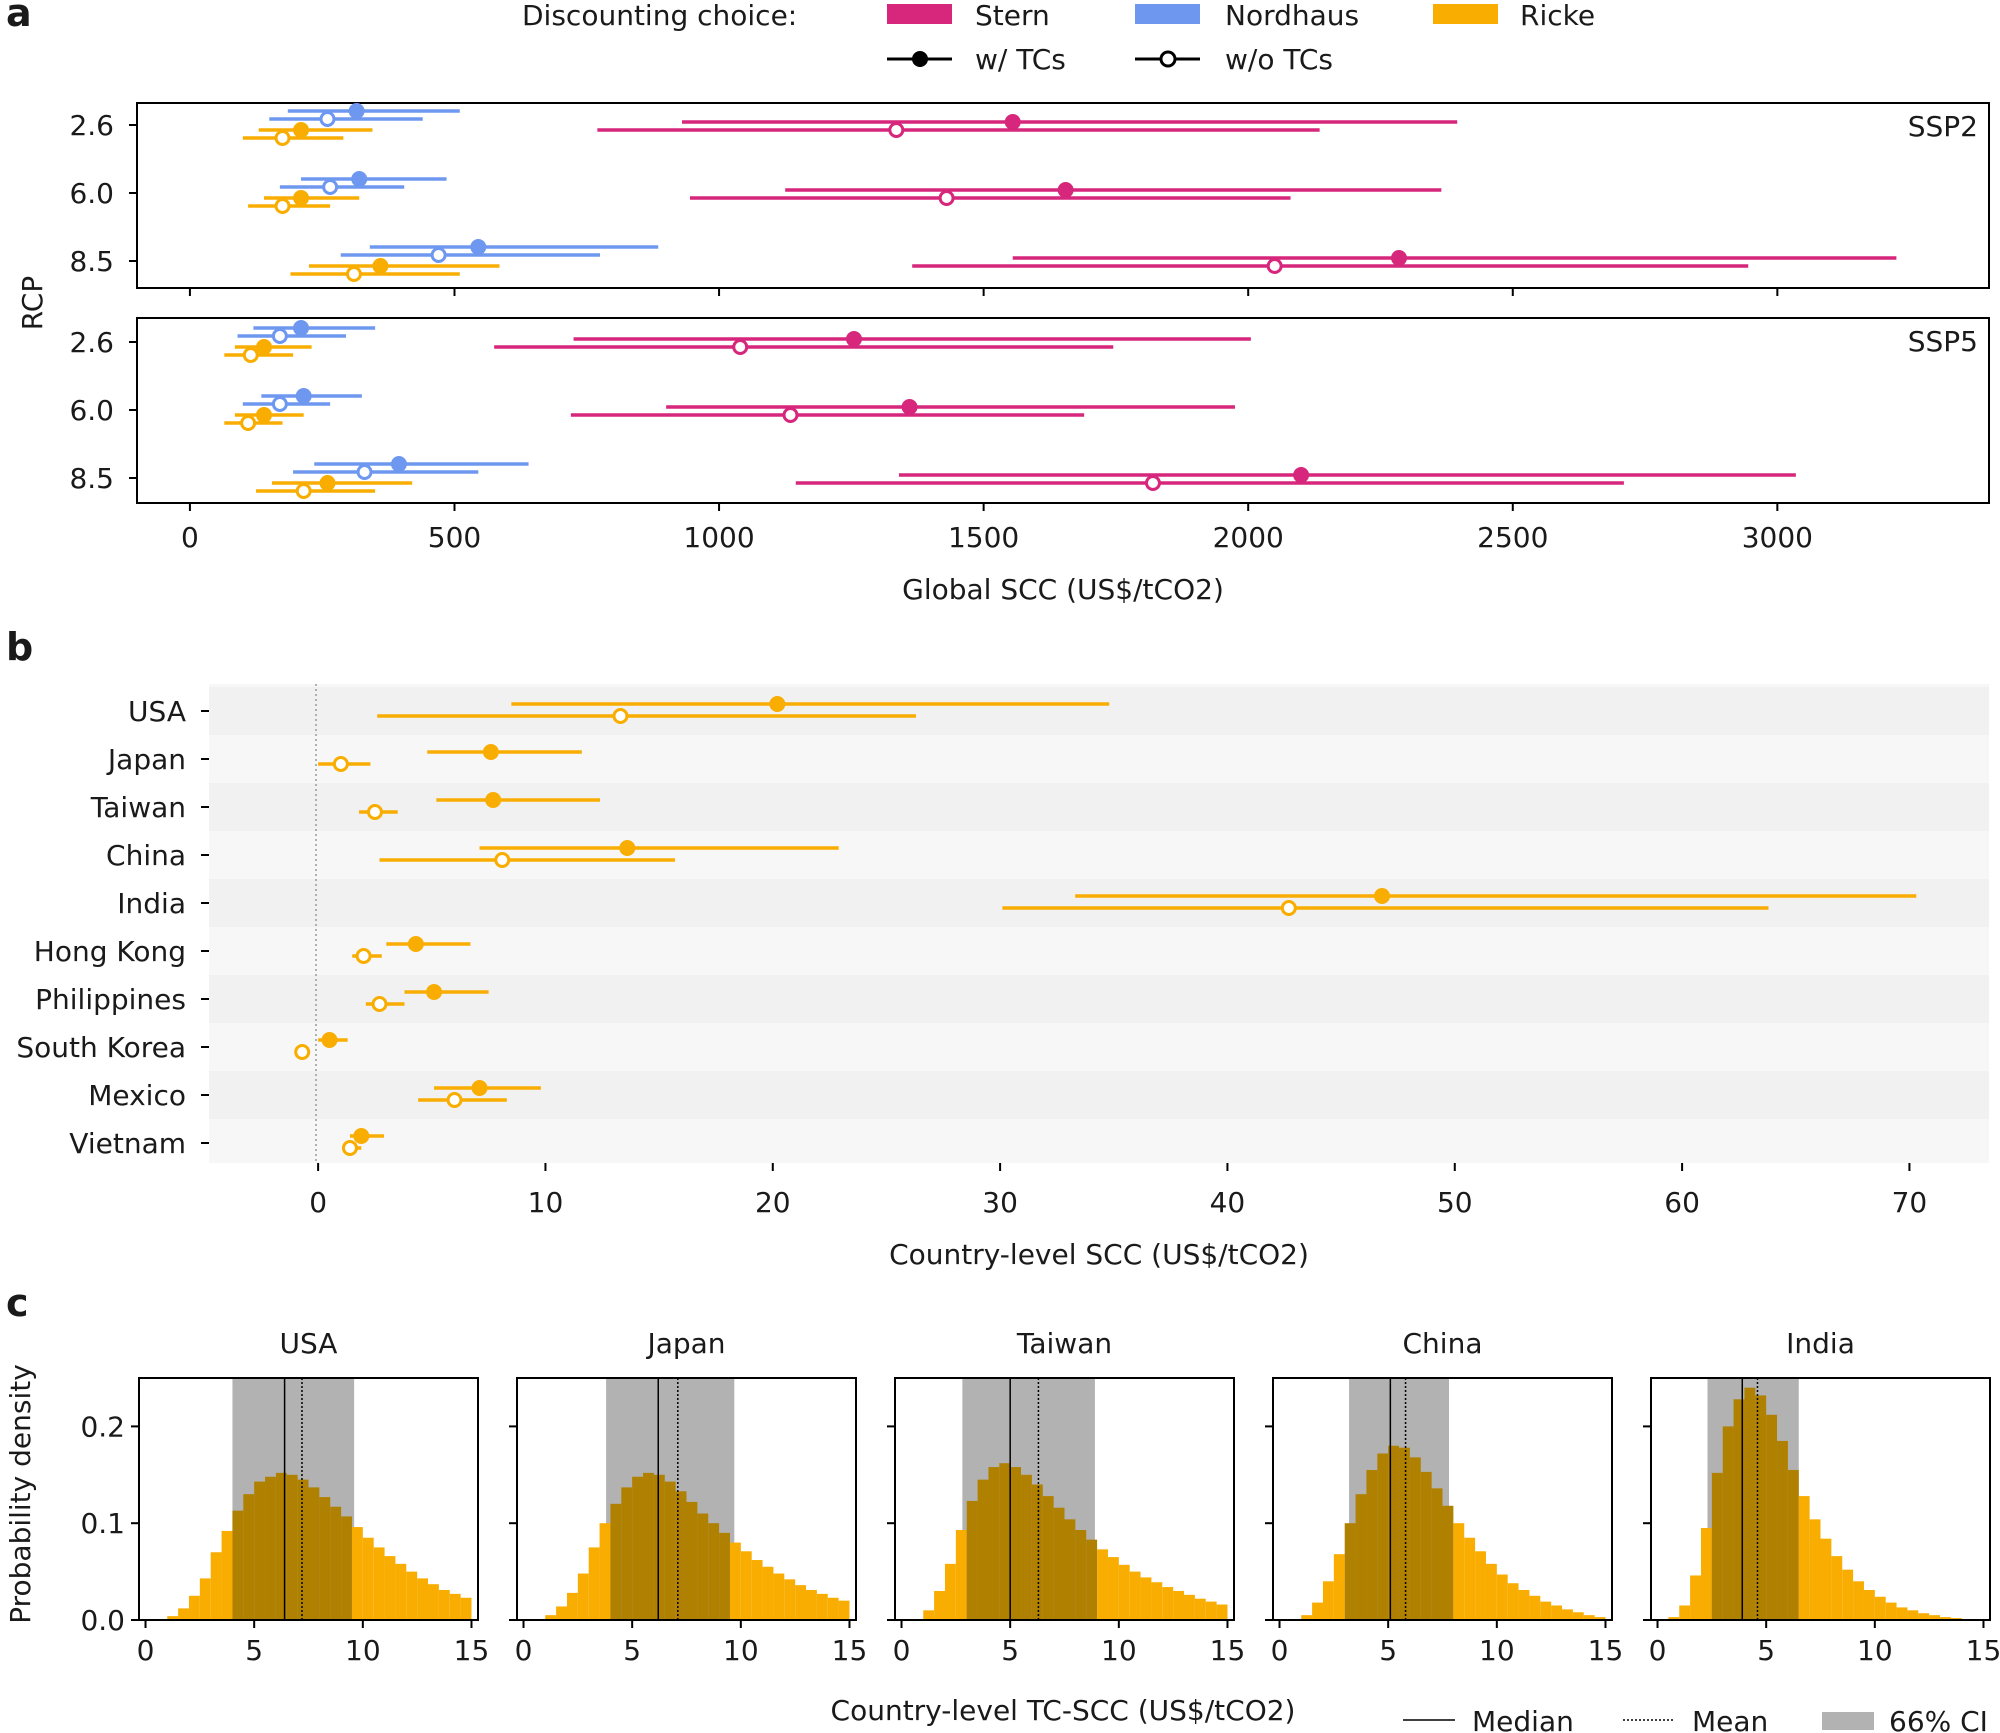  What do you see at coordinates (282, 206) in the screenshot?
I see `ssp2-ricke-rcp6-0-without-tc-point` at bounding box center [282, 206].